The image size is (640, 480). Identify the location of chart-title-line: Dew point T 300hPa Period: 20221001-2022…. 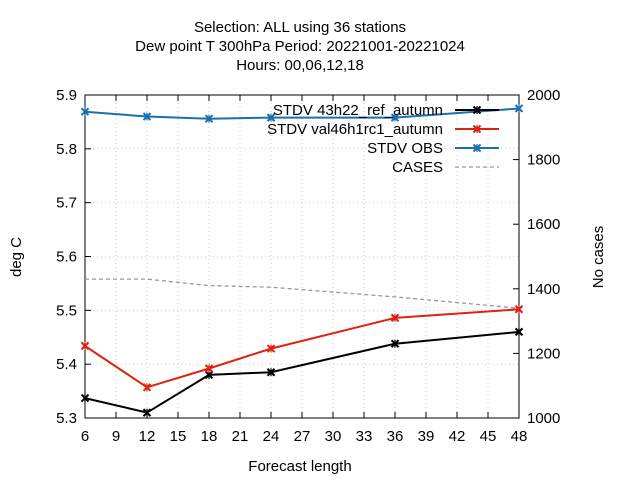
(300, 46).